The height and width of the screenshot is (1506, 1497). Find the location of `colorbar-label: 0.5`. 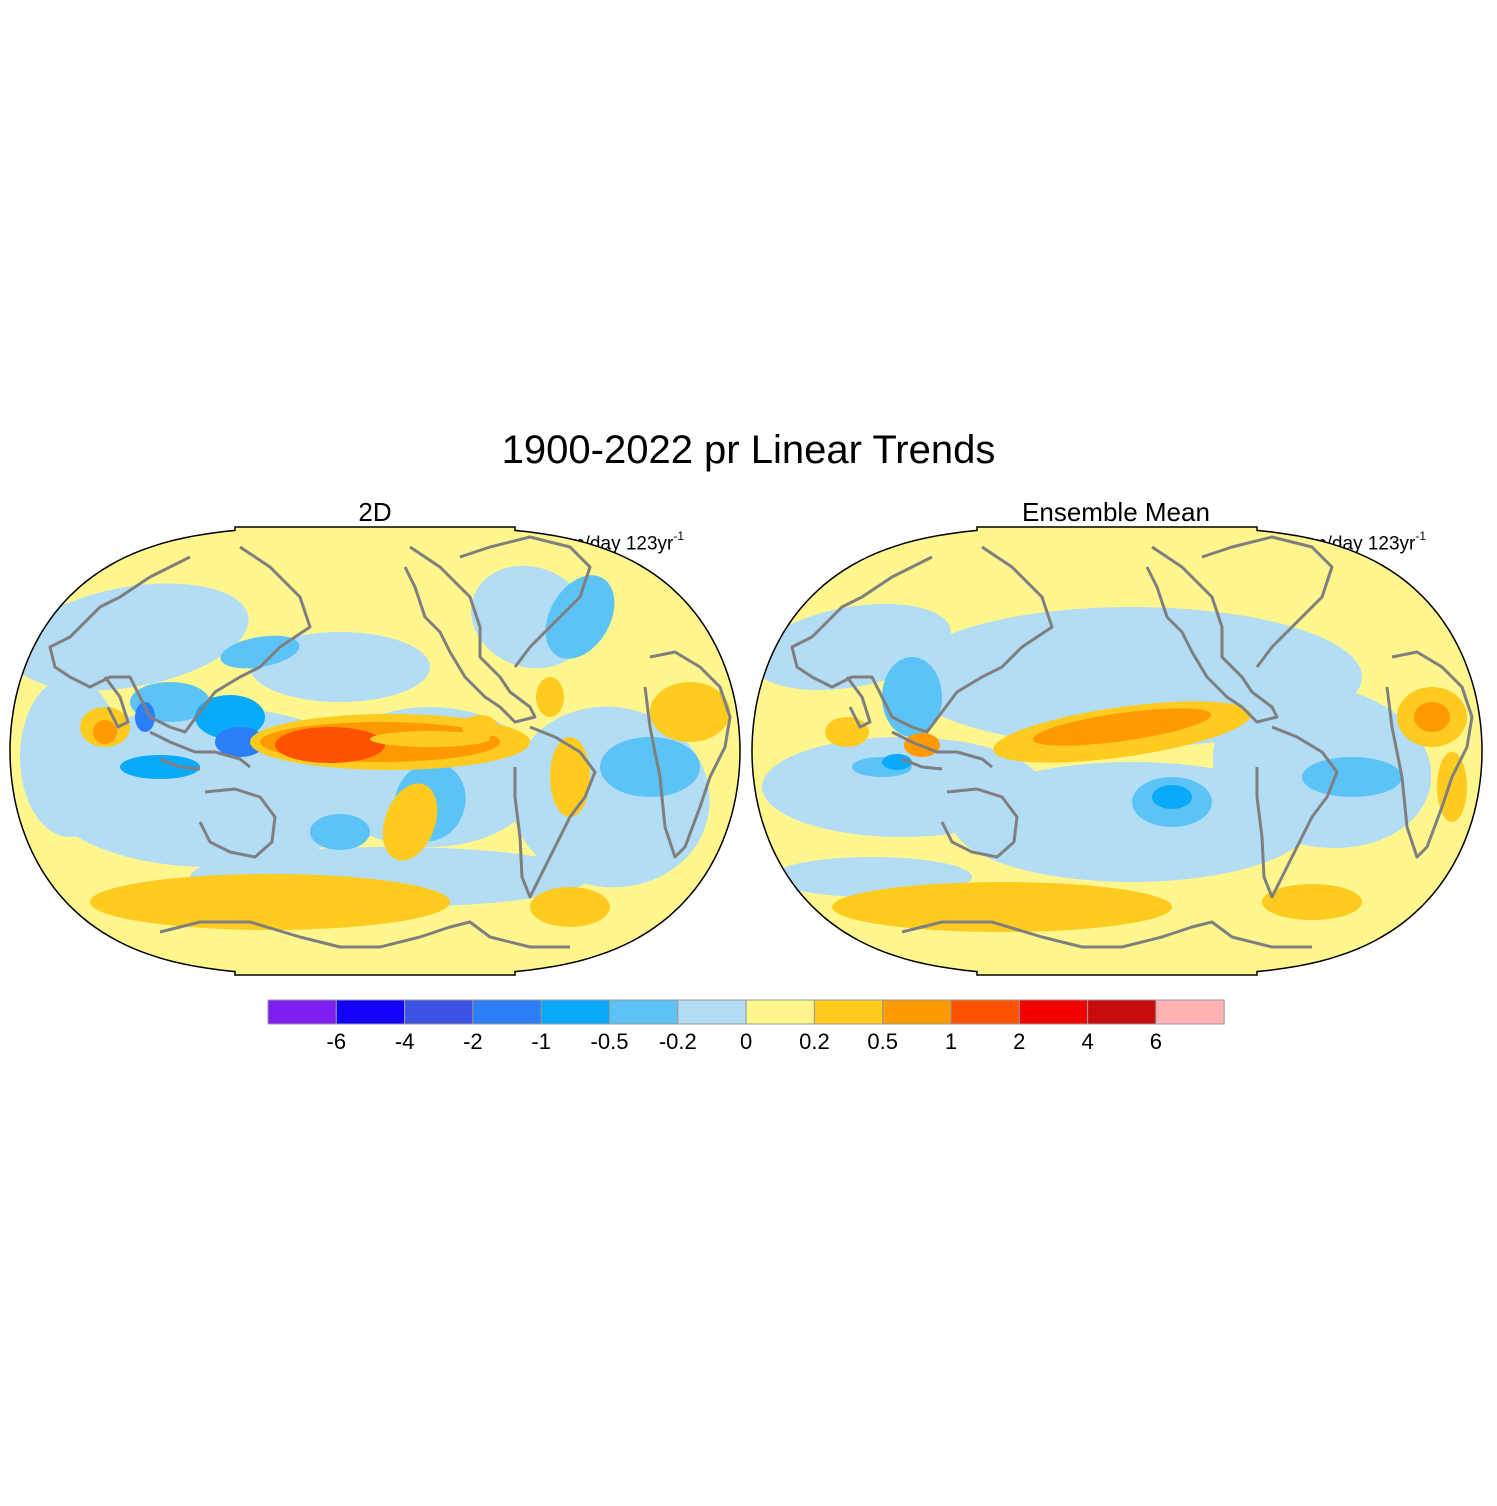

colorbar-label: 0.5 is located at coordinates (882, 1041).